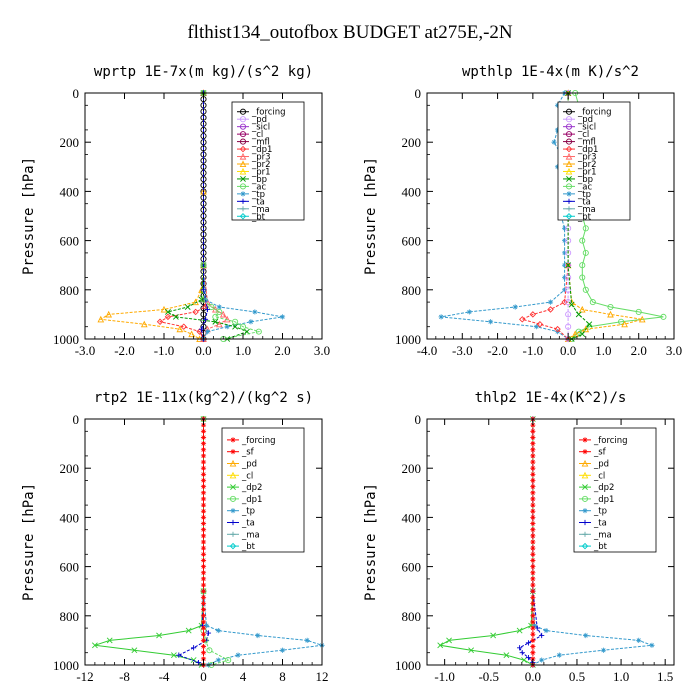  Describe the element at coordinates (203, 398) in the screenshot. I see `chart-subtitle: rtp2 1E-11x(kg^2)/(kg^2 s)` at that location.